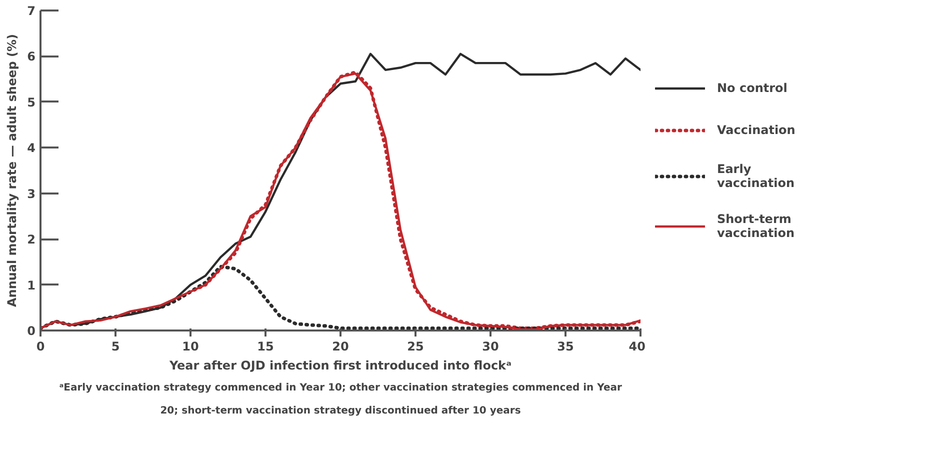  What do you see at coordinates (31, 102) in the screenshot?
I see `y-tick-label: 5` at bounding box center [31, 102].